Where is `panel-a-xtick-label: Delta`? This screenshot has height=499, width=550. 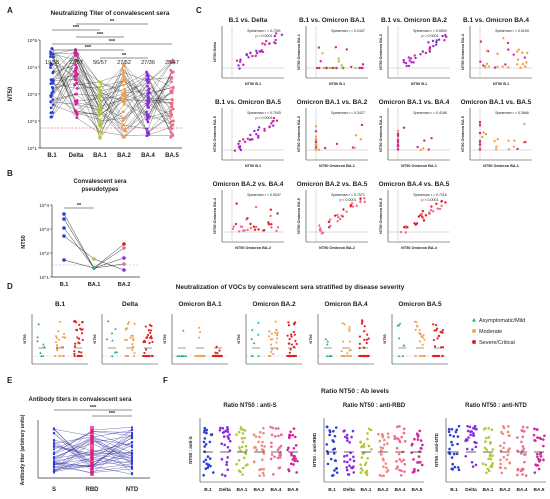 panel-a-xtick-label: Delta is located at coordinates (76, 156).